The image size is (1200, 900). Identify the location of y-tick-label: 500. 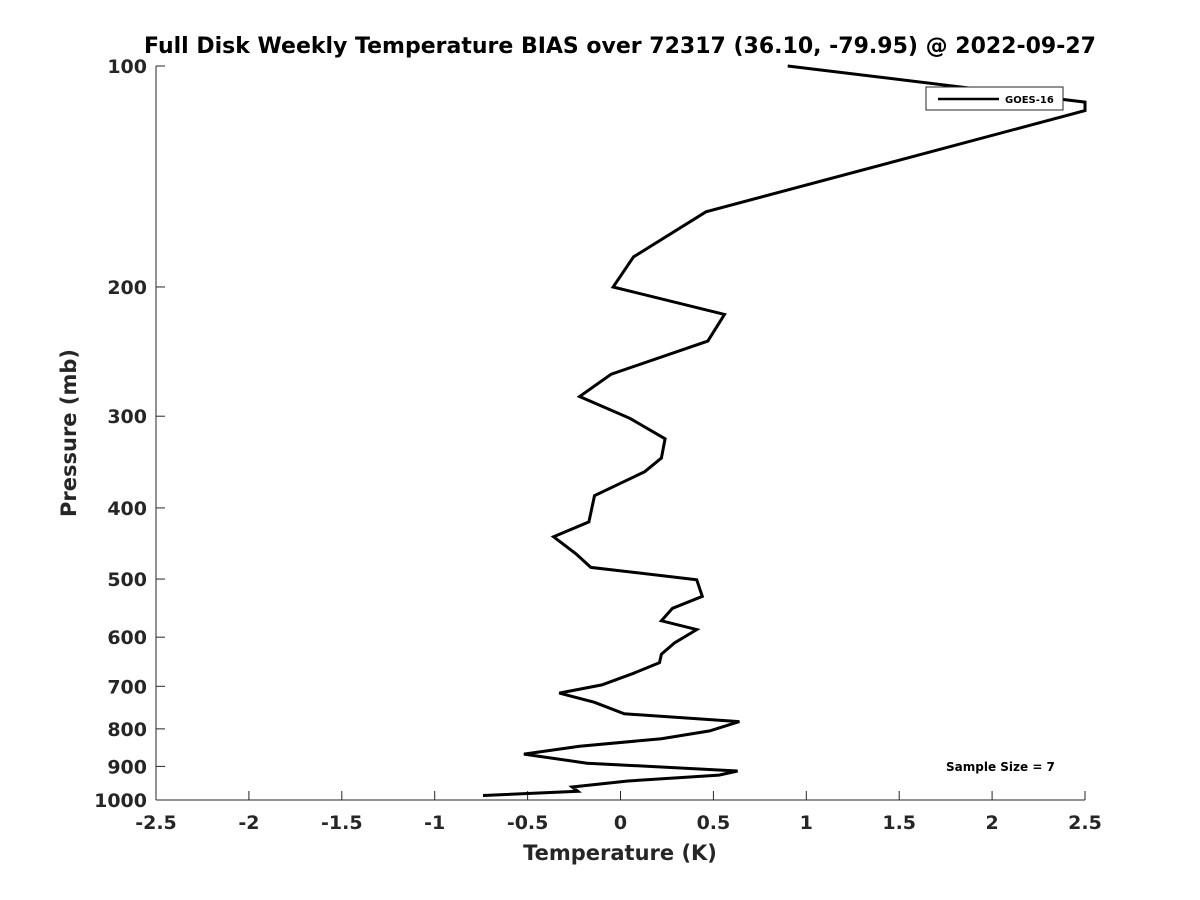
(127, 580).